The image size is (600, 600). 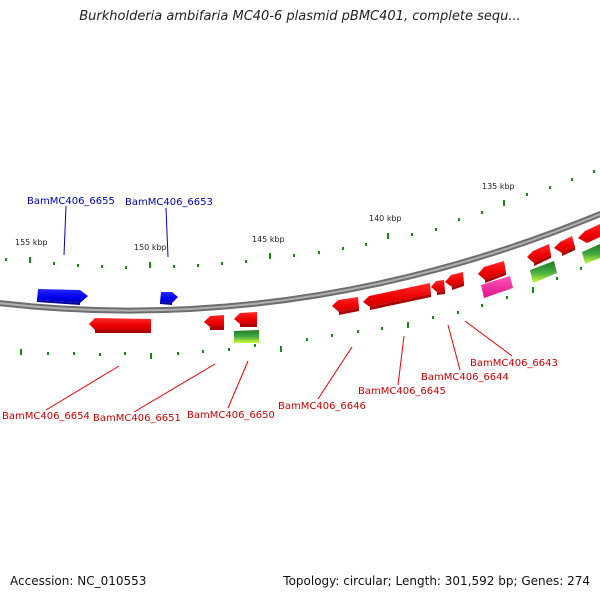 What do you see at coordinates (492, 272) in the screenshot?
I see `gene-bammc406-6643-a` at bounding box center [492, 272].